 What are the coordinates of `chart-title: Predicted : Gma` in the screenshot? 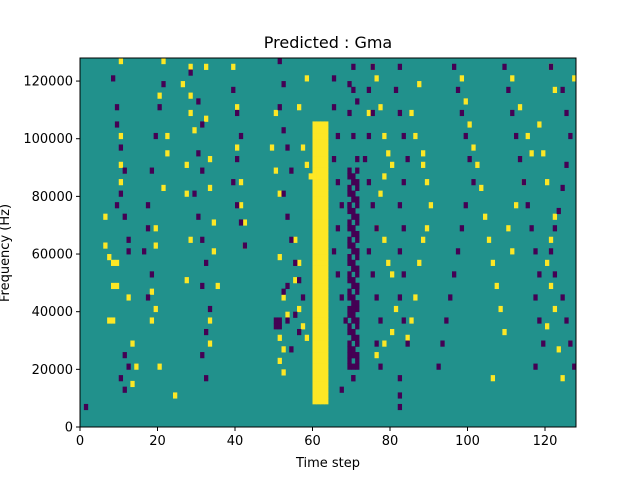 It's located at (328, 42).